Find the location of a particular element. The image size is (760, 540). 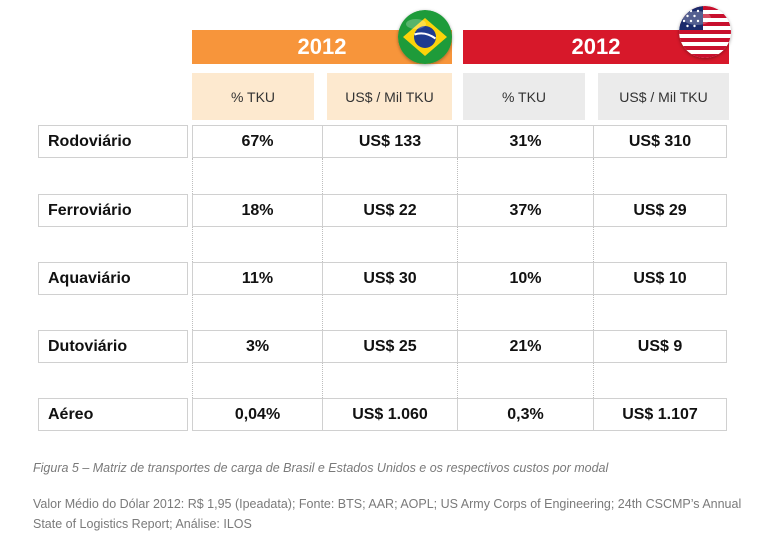

table-row-label: Aquaviário is located at coordinates (113, 278).